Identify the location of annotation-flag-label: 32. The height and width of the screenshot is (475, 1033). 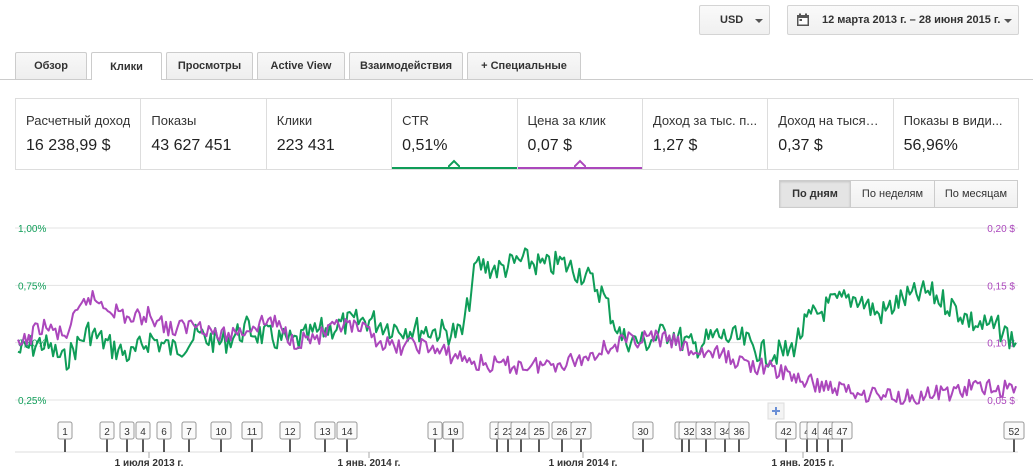
(689, 432).